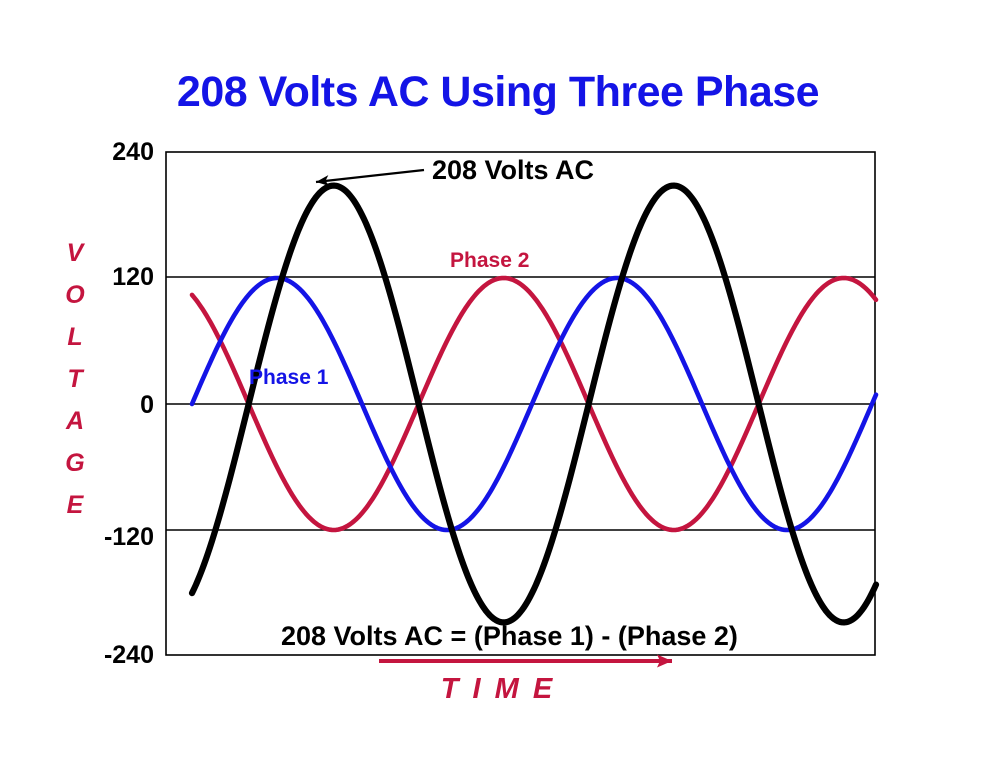 The width and height of the screenshot is (996, 768). I want to click on y-axis-title-letter: G, so click(75, 463).